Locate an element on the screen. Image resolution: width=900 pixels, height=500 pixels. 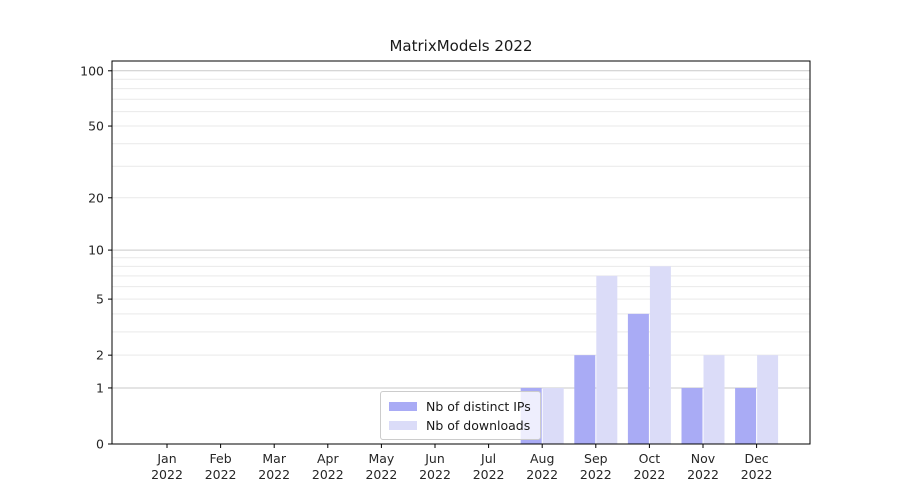
y-tick-label: 0 is located at coordinates (100, 444).